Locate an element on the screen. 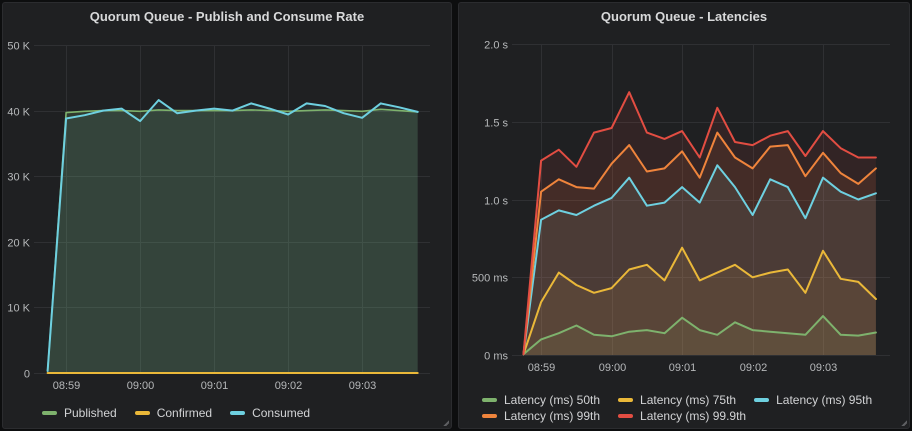 This screenshot has width=912, height=431. series-latency-ms-75th-fill is located at coordinates (699, 301).